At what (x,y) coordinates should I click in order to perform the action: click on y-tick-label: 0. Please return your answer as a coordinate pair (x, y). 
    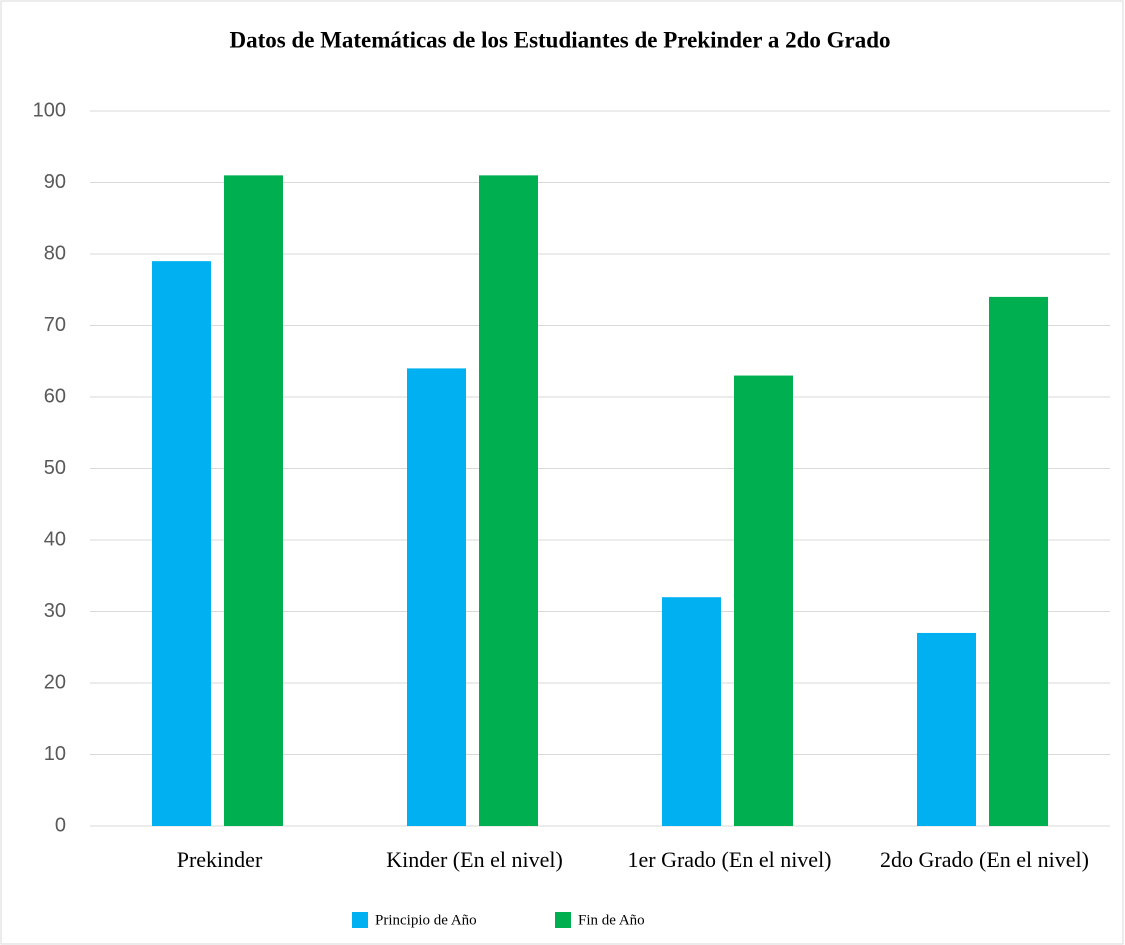
    Looking at the image, I should click on (60, 825).